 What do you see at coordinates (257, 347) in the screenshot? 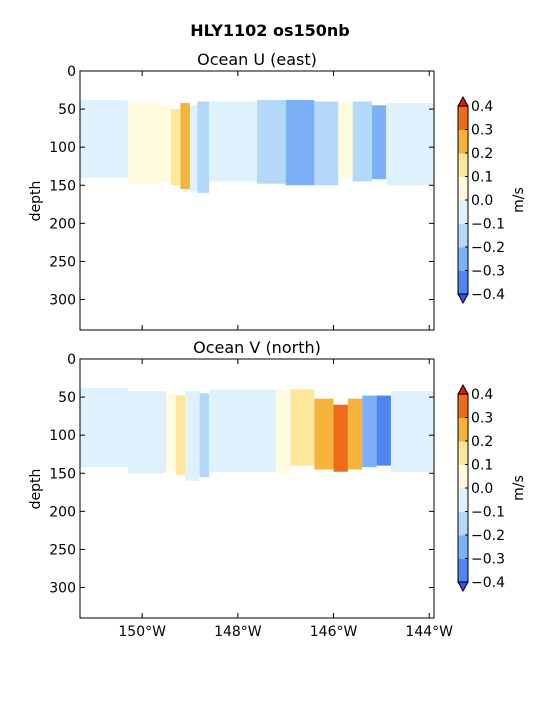
I see `panel-title: Ocean V (north)` at bounding box center [257, 347].